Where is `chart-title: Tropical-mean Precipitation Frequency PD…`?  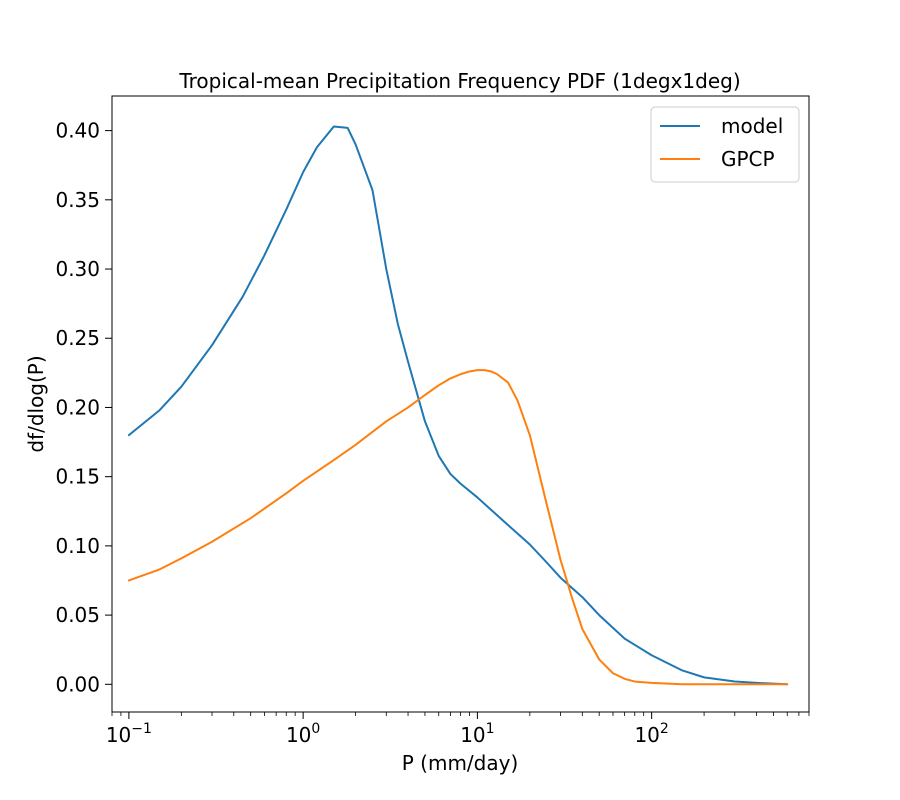 chart-title: Tropical-mean Precipitation Frequency PD… is located at coordinates (459, 81).